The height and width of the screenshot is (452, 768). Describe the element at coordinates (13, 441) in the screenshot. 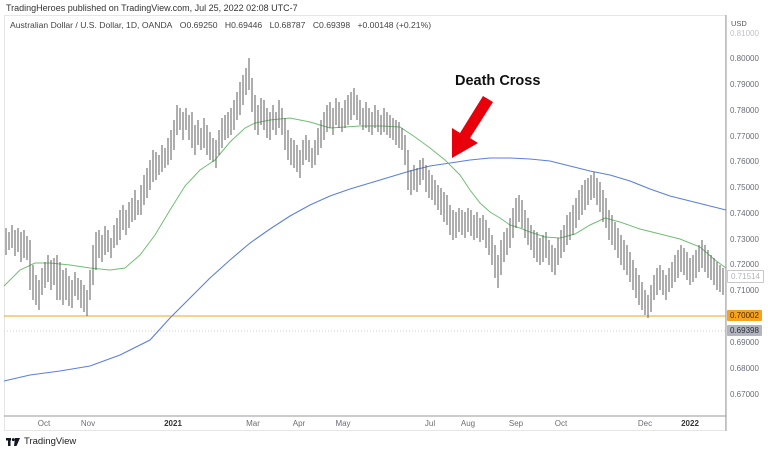

I see `tradingview-logo-icon` at that location.